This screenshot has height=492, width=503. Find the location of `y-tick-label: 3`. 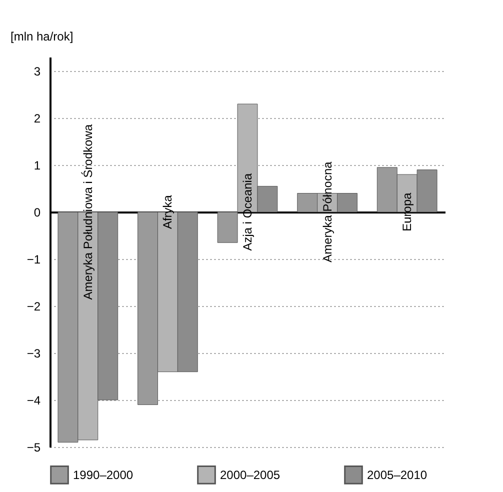

y-tick-label: 3 is located at coordinates (37, 71).